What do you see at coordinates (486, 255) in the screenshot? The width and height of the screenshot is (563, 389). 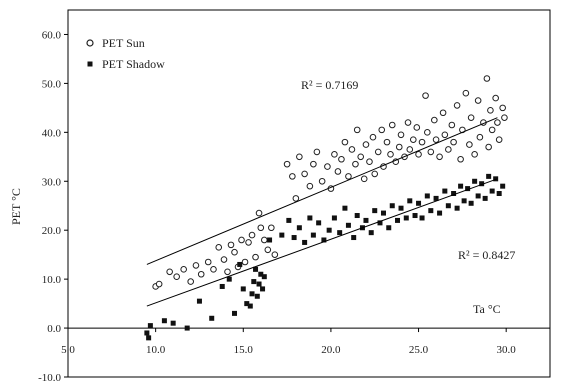 I see `r2-label-shadow: R² = 0.8427` at bounding box center [486, 255].